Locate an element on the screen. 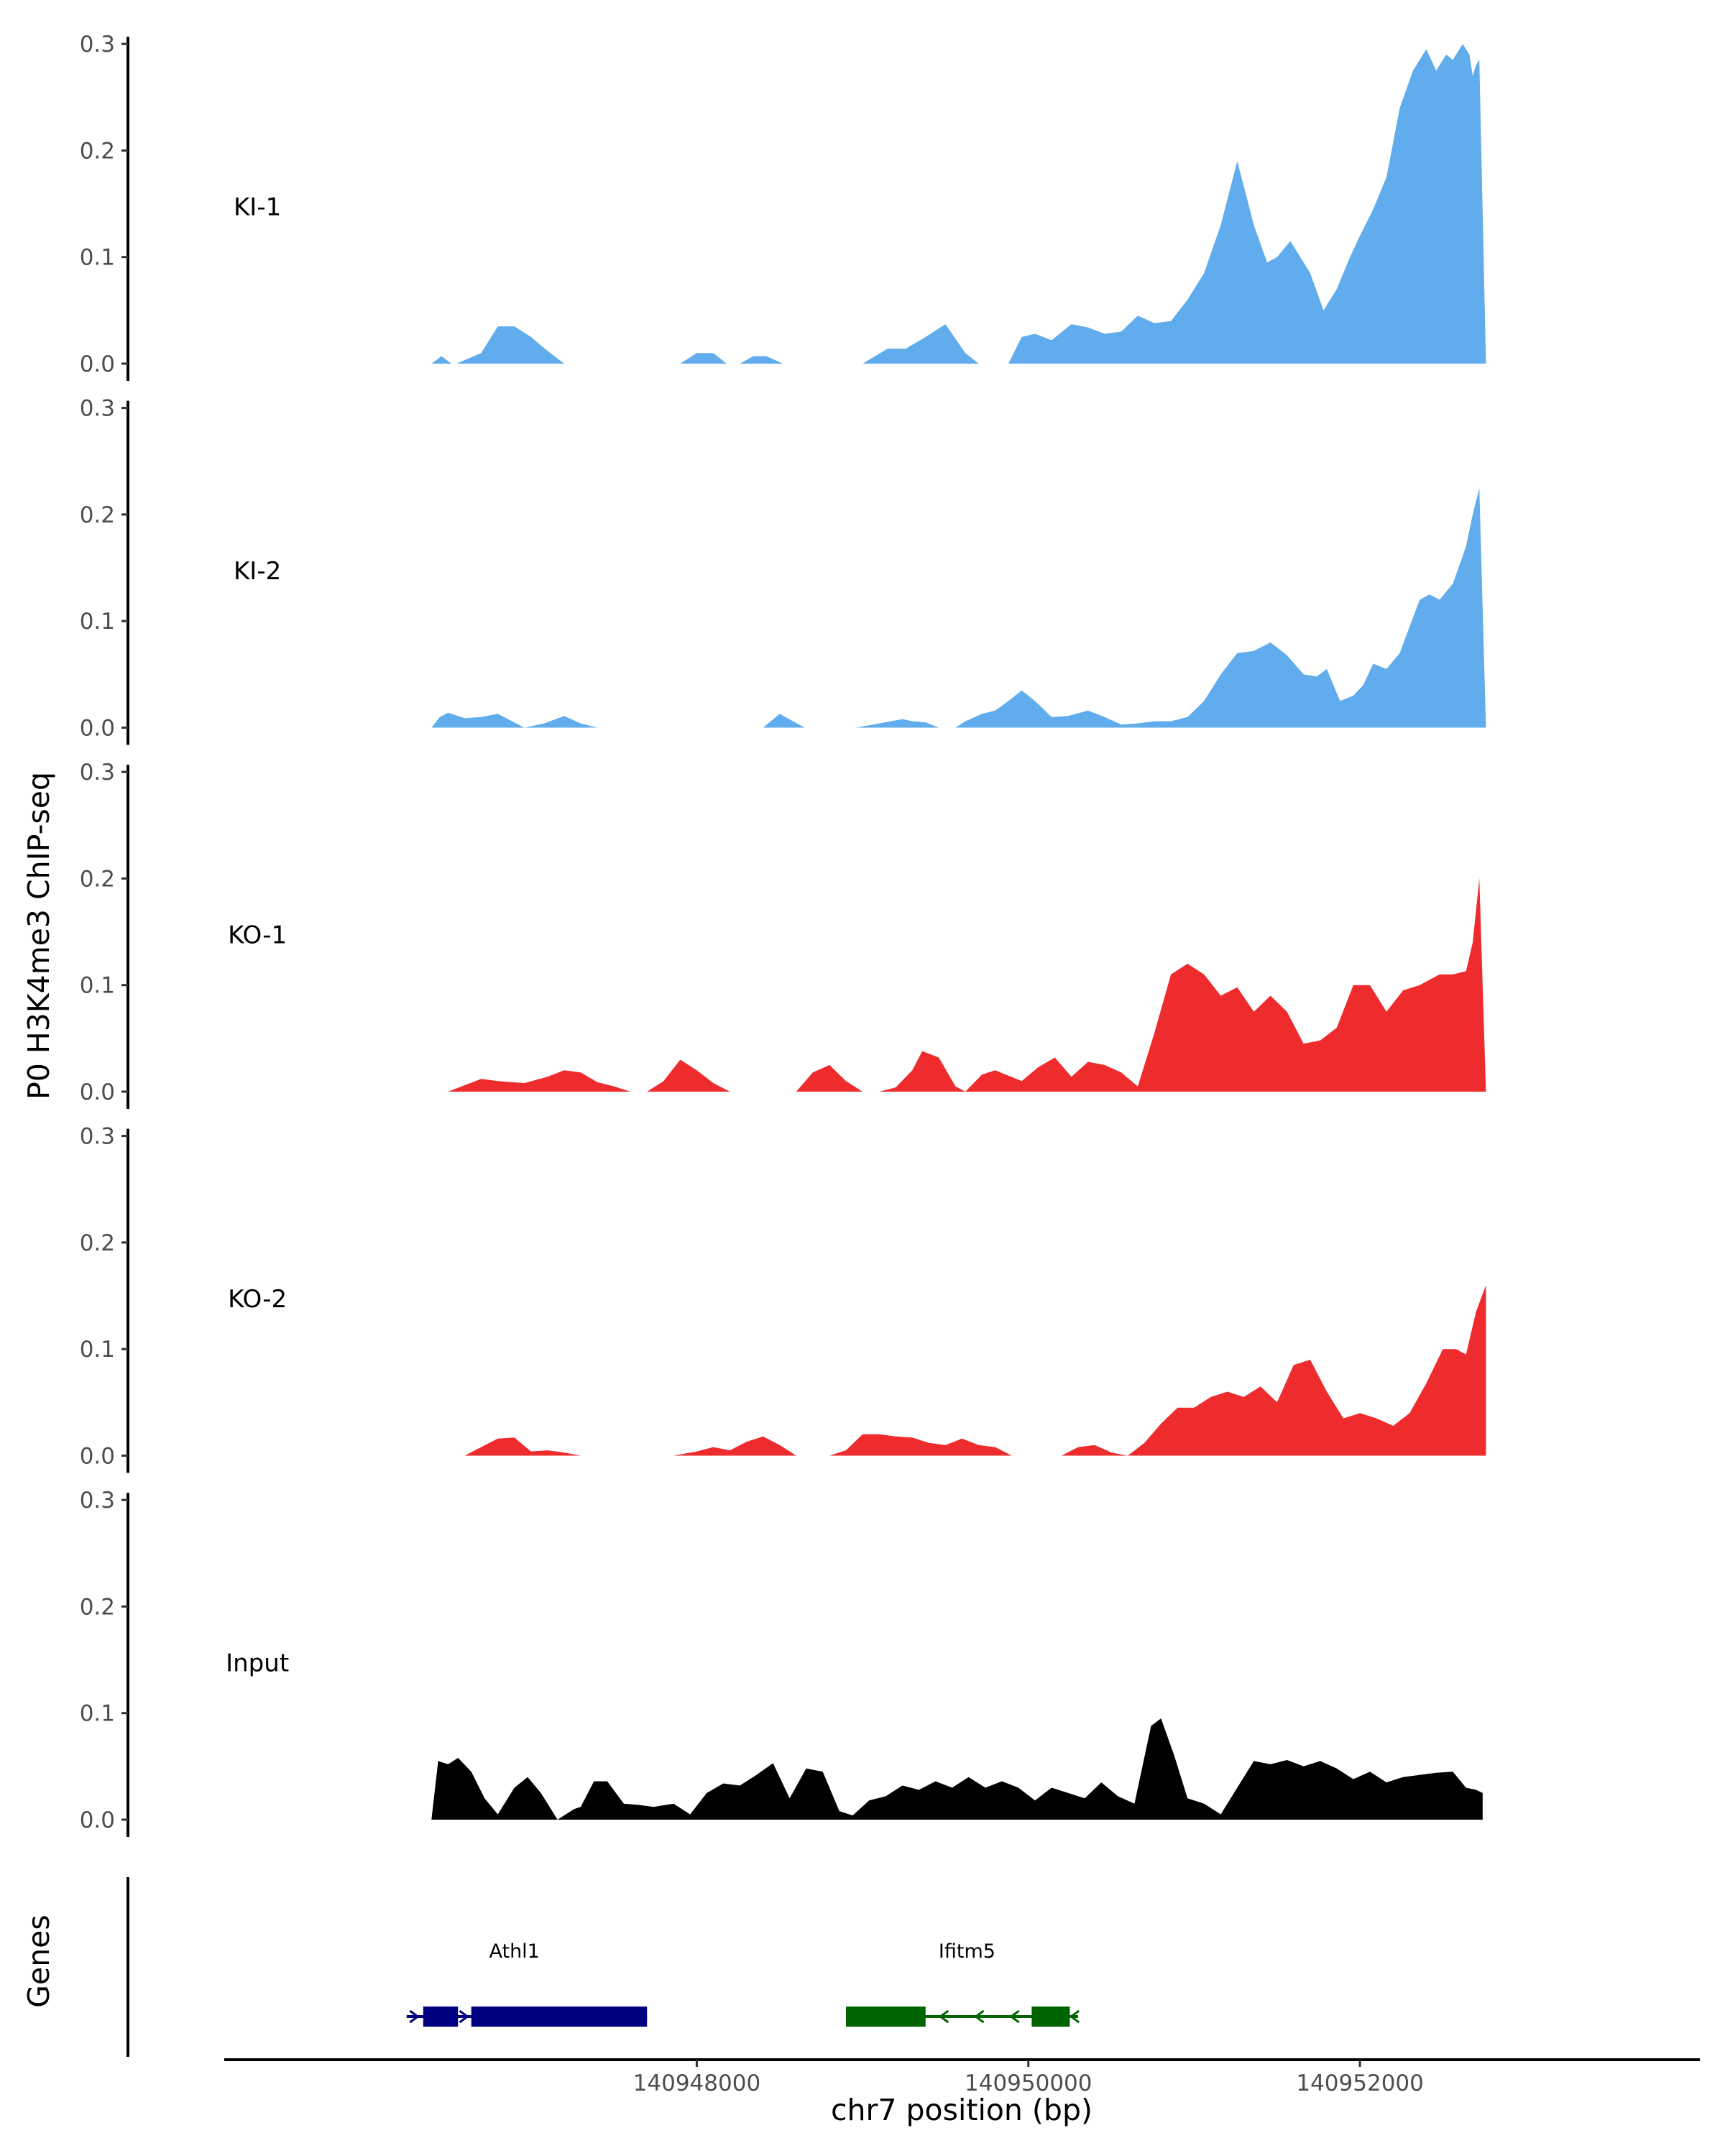 The height and width of the screenshot is (2156, 1725). genes-axis-title: Genes is located at coordinates (39, 1961).